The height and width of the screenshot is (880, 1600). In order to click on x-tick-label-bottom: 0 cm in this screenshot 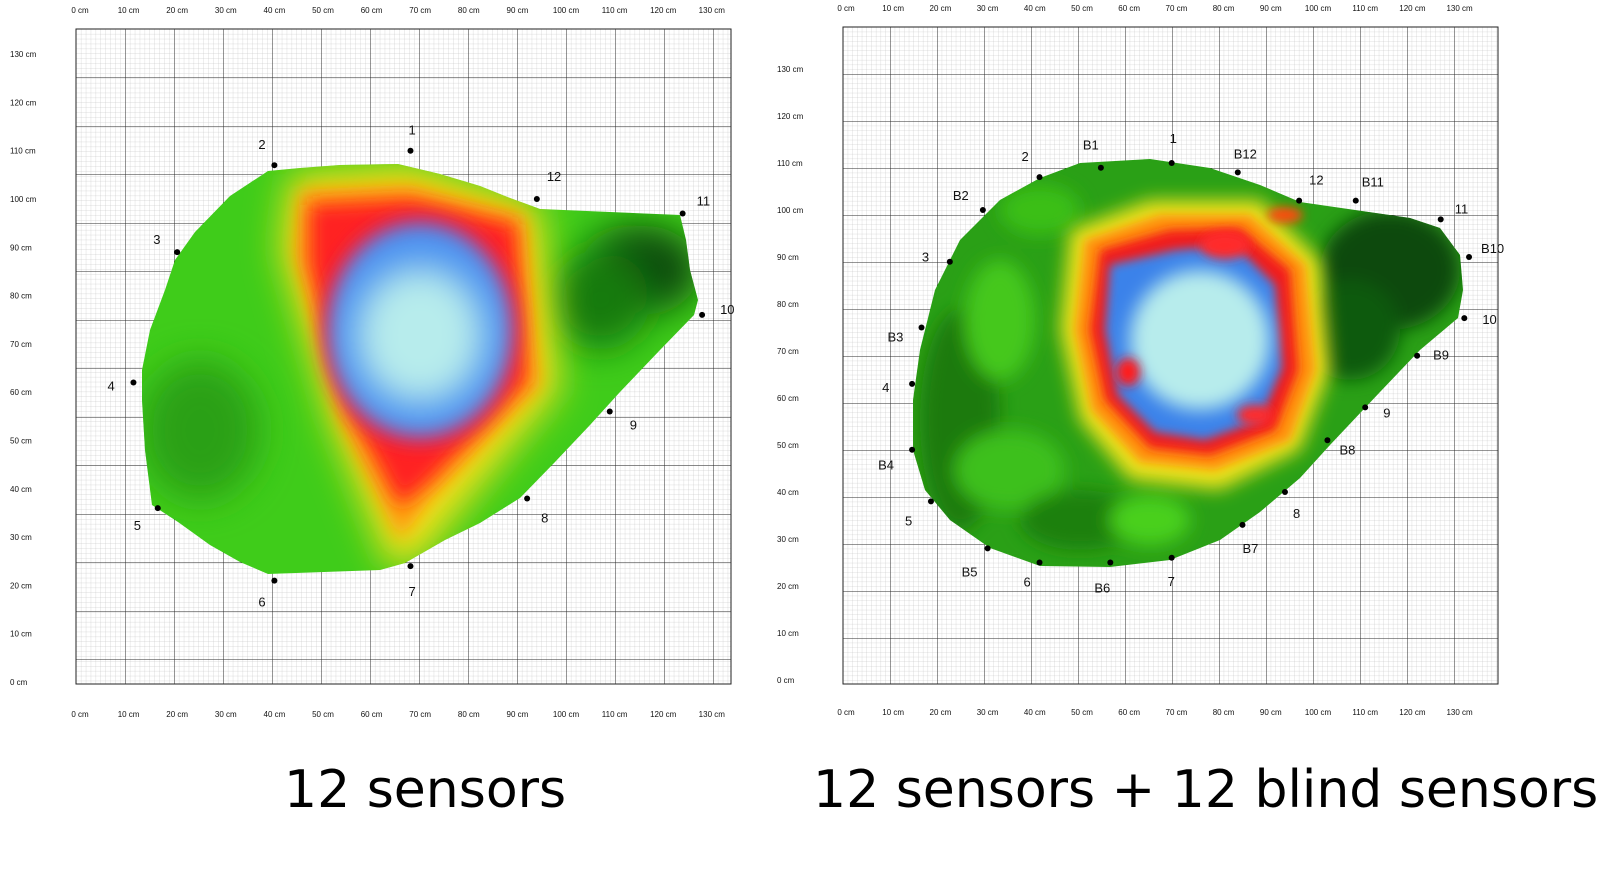, I will do `click(846, 712)`.